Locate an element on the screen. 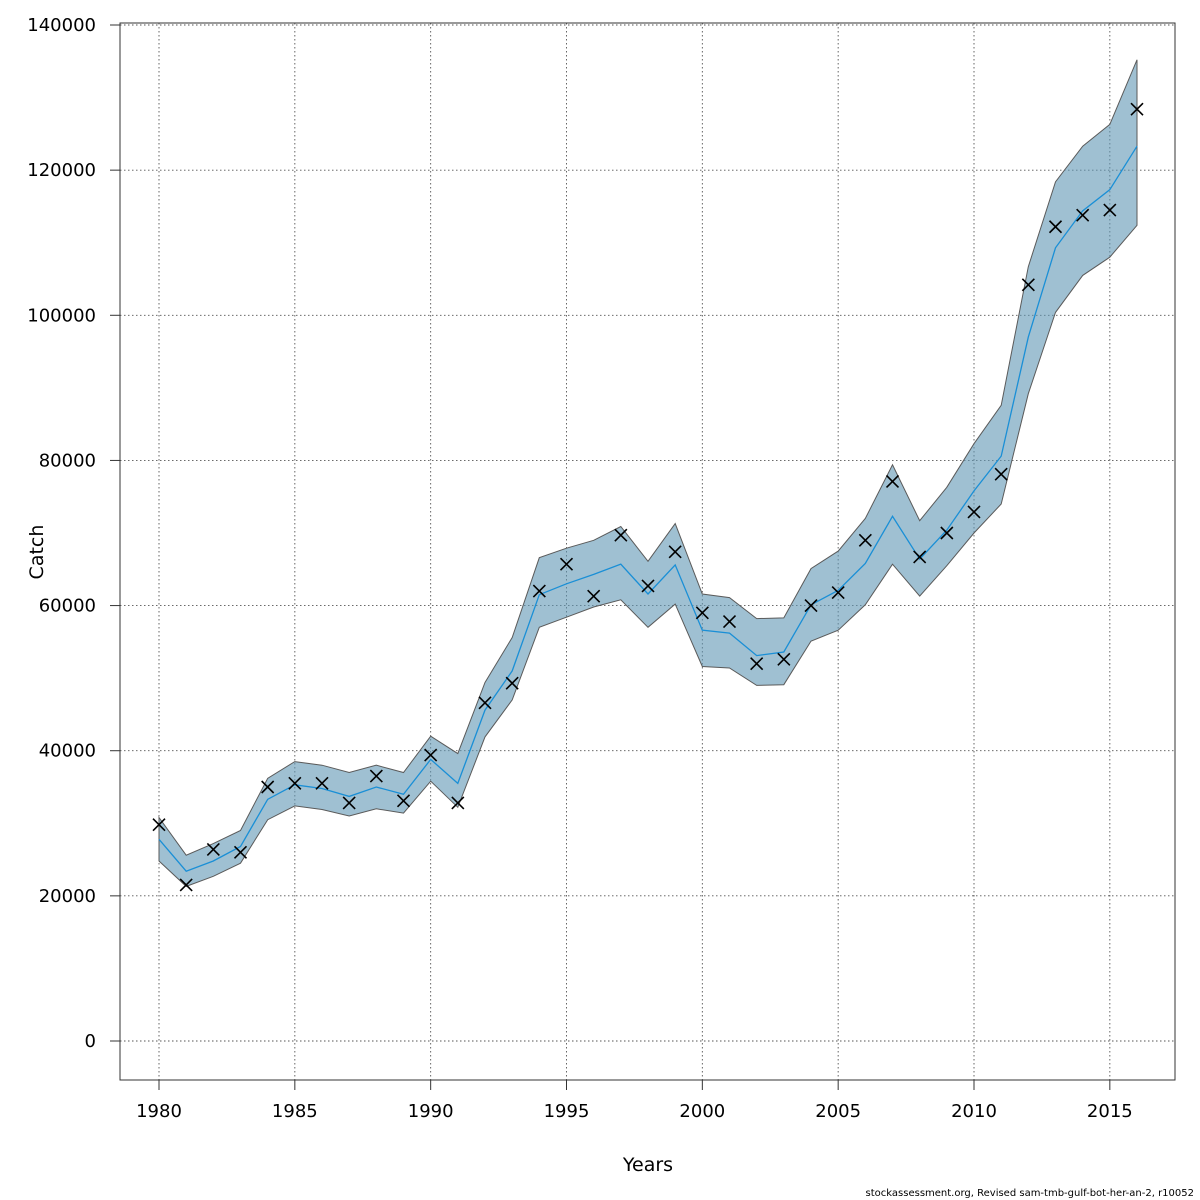 This screenshot has height=1200, width=1200. observed-point-1988 is located at coordinates (376, 776).